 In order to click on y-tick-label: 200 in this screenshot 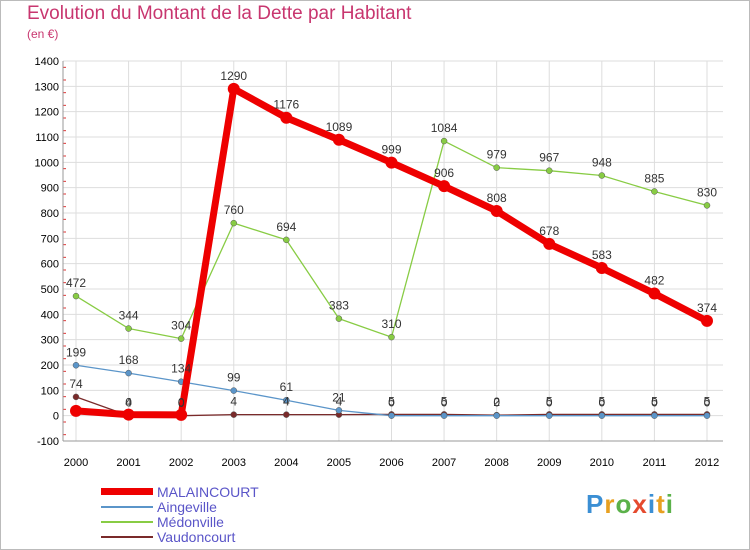, I will do `click(50, 366)`.